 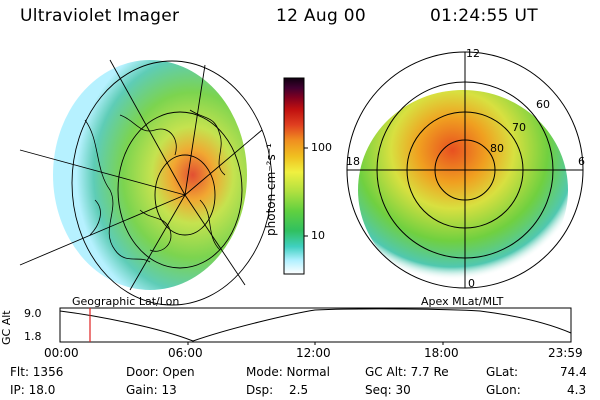 I want to click on glon-value: 4.3, so click(x=577, y=390).